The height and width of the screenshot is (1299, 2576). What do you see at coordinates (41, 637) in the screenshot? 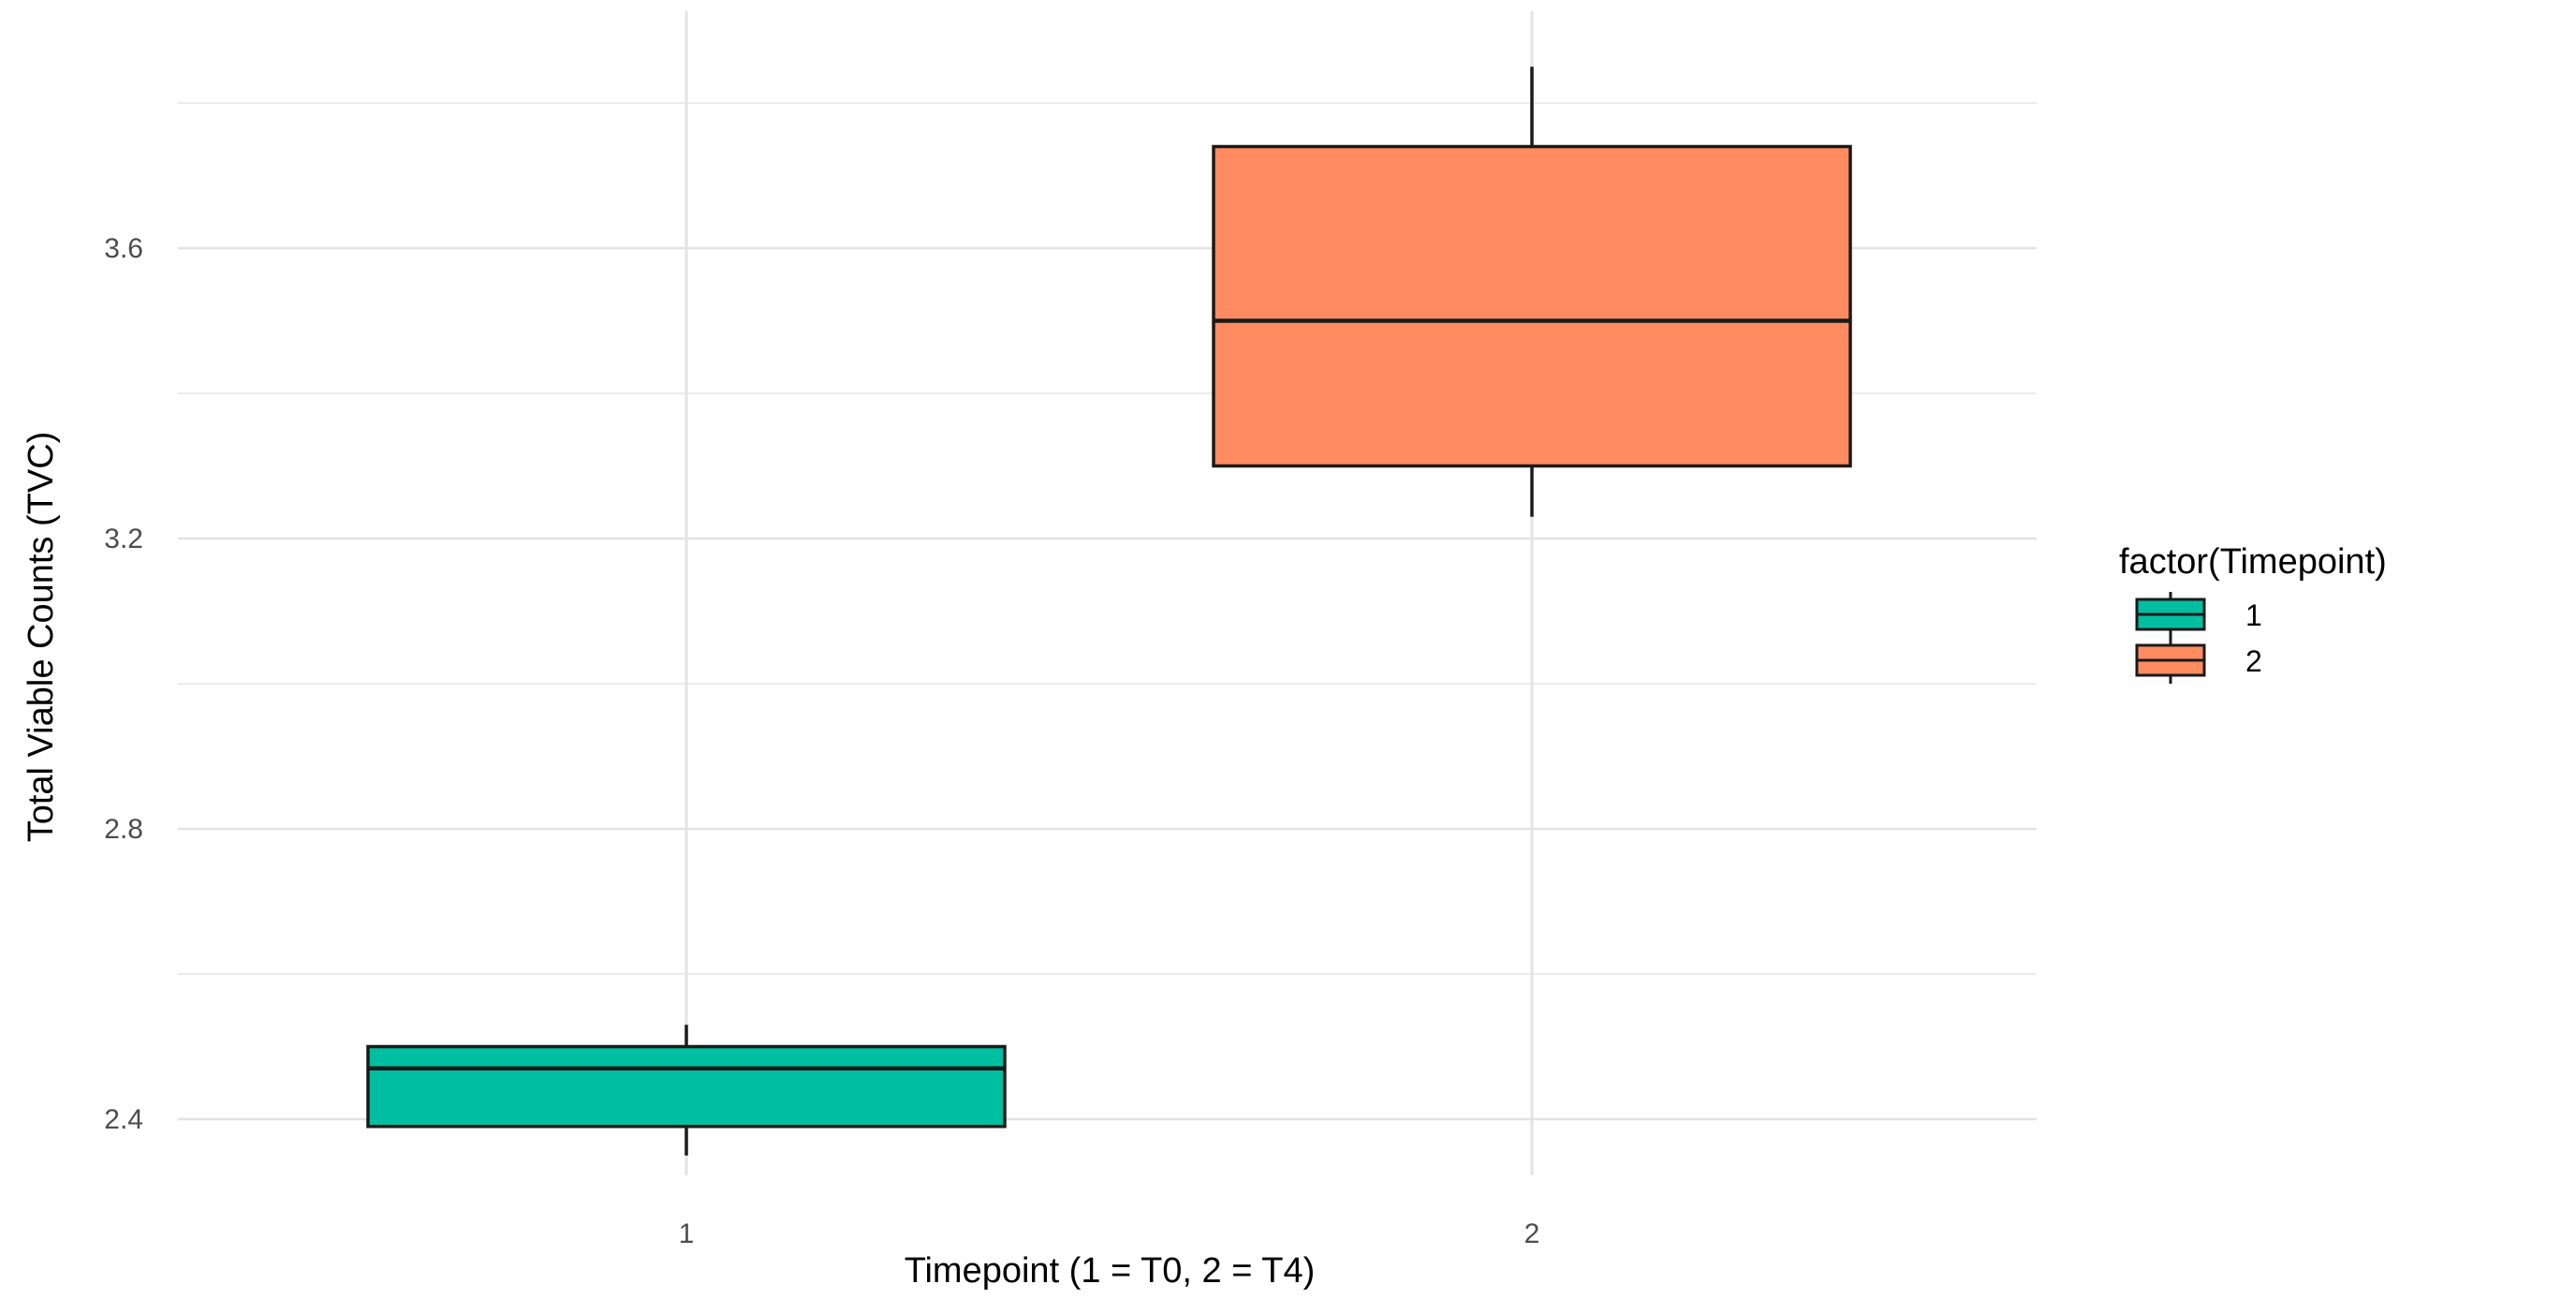
I see `y-axis-title: Total Viable Counts (TVC)` at bounding box center [41, 637].